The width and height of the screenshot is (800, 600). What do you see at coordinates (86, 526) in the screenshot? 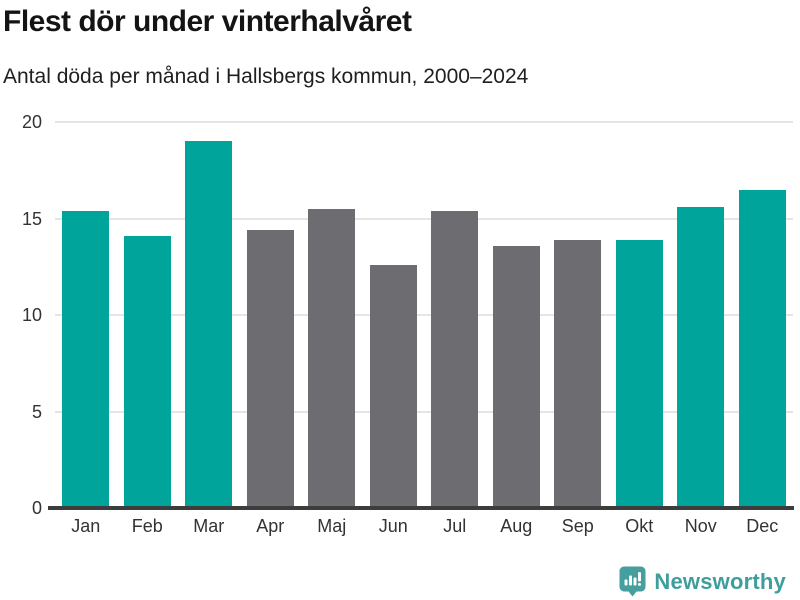
I see `x-tick-label-jan: Jan` at bounding box center [86, 526].